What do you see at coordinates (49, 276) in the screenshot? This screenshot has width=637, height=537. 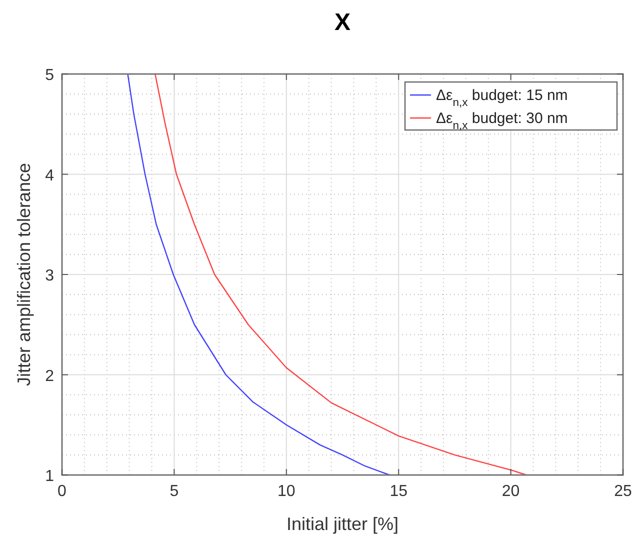 I see `y-tick-label: 3` at bounding box center [49, 276].